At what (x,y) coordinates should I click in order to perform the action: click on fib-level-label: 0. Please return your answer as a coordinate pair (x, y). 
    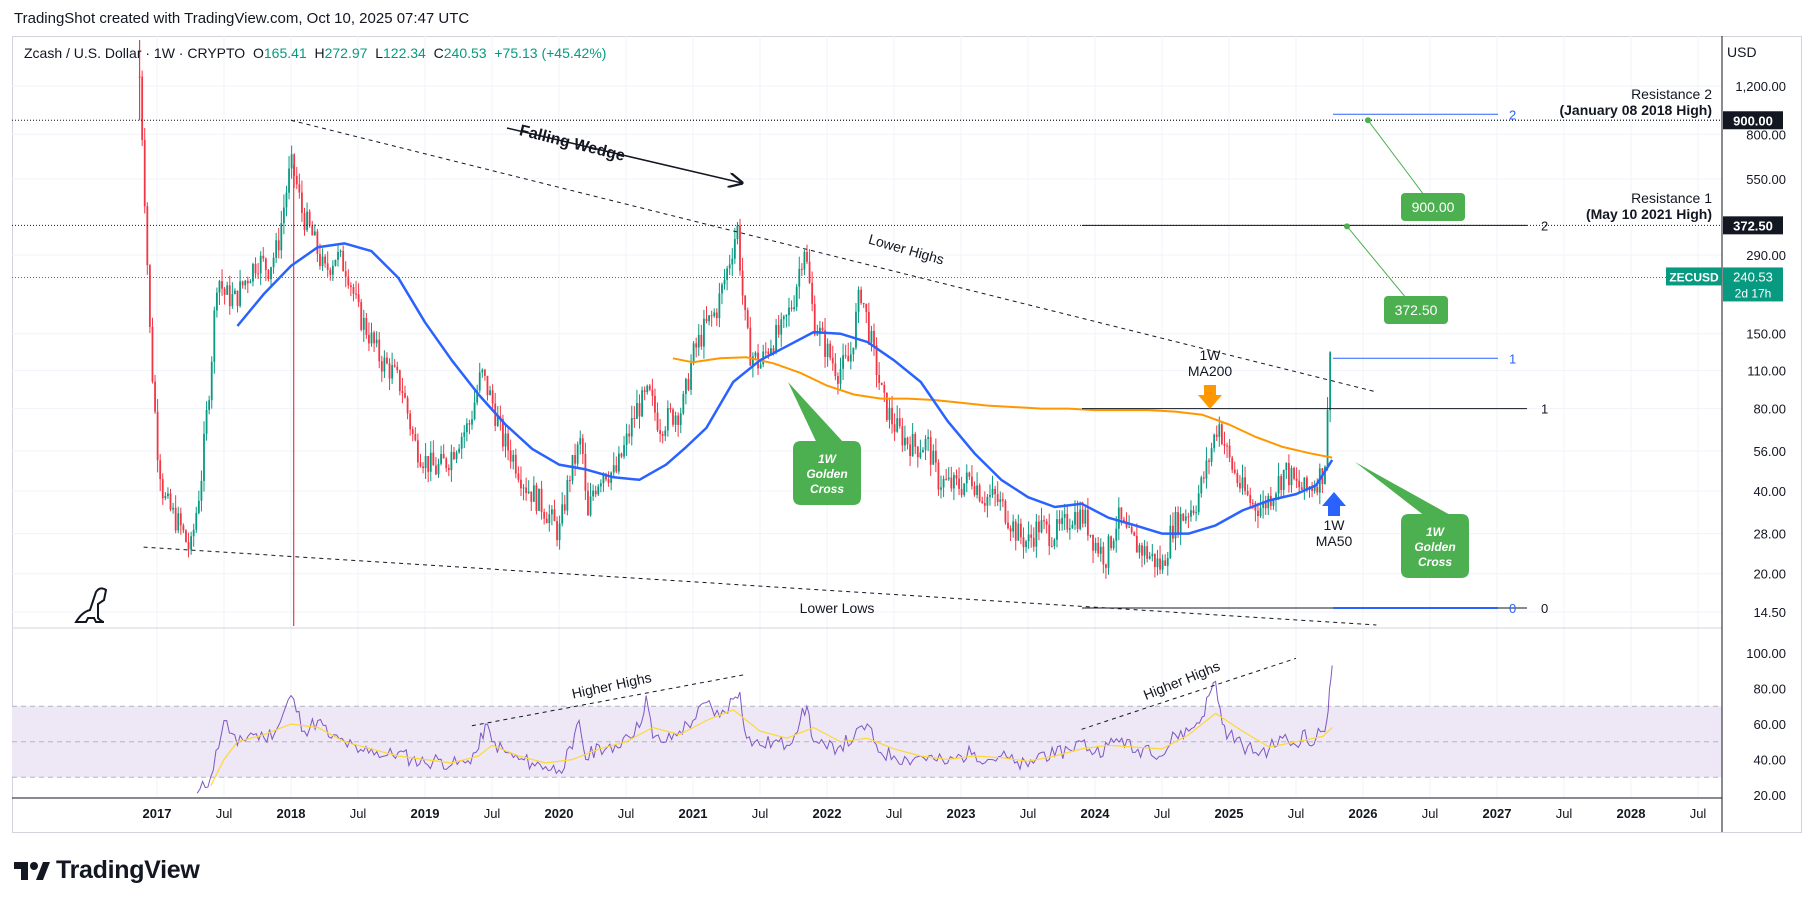
    Looking at the image, I should click on (1544, 608).